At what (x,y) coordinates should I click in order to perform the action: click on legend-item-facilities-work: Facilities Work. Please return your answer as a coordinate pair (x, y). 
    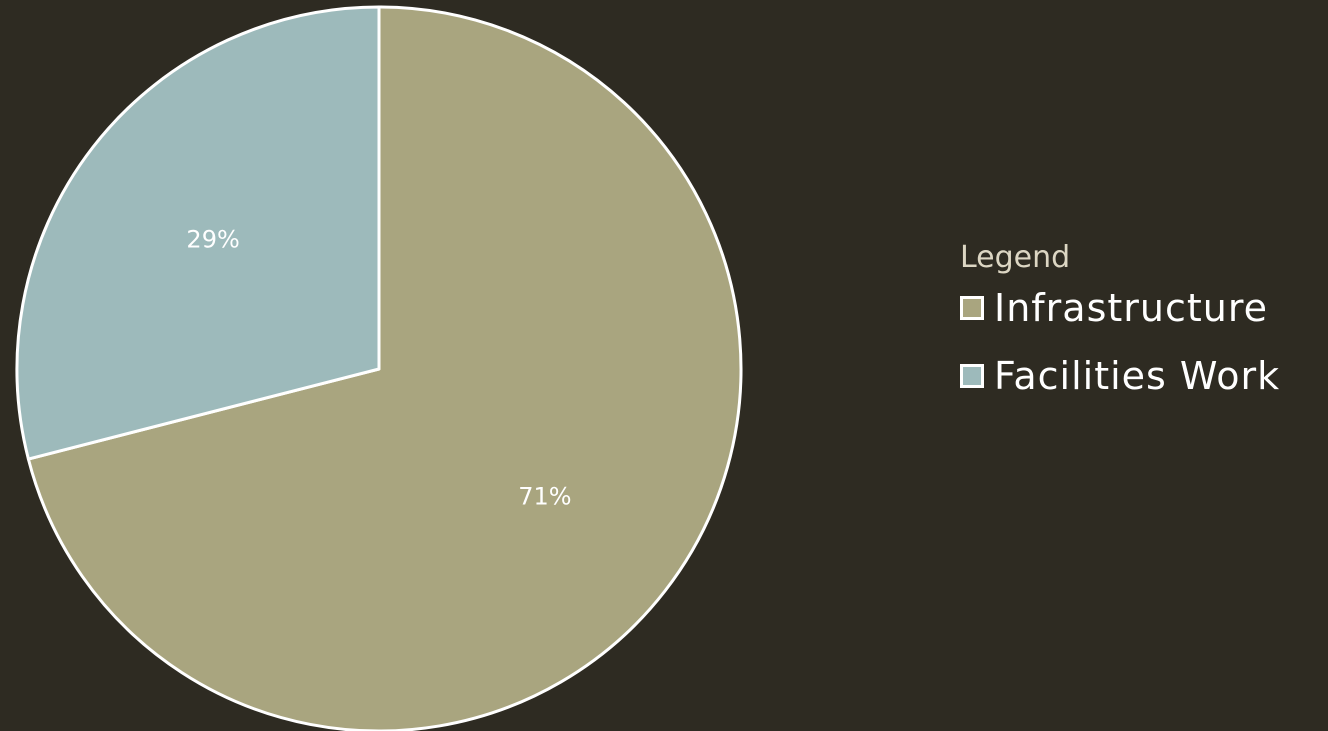
    Looking at the image, I should click on (1120, 376).